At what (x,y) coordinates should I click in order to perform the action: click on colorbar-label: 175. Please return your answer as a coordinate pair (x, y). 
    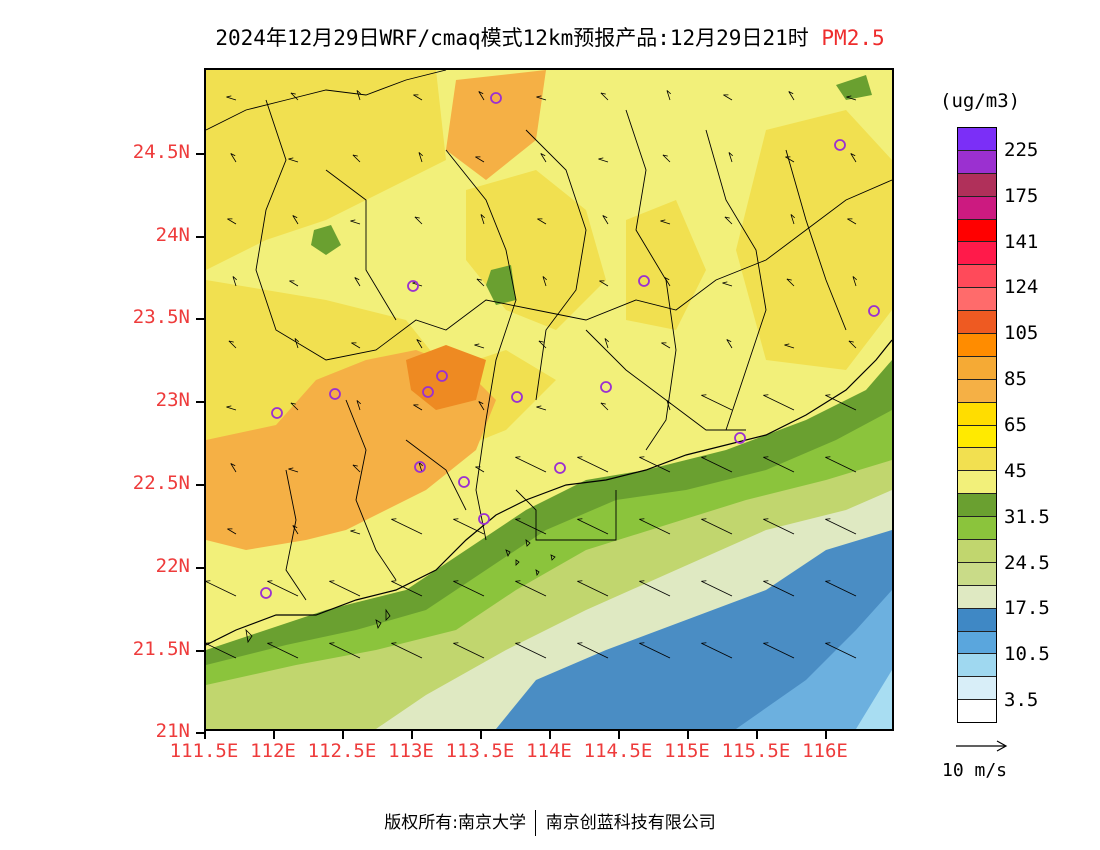
    Looking at the image, I should click on (1021, 195).